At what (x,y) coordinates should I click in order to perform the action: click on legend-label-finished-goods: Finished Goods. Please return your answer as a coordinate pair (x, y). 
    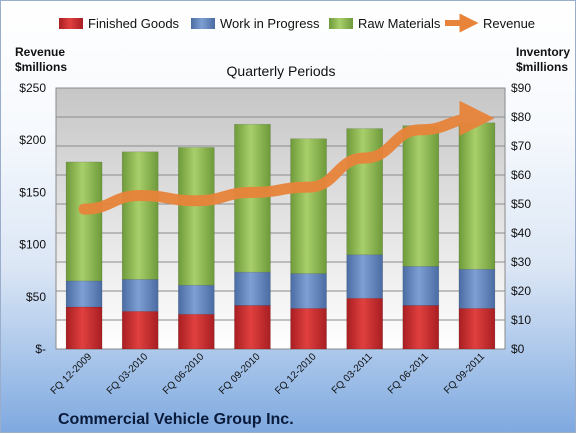
    Looking at the image, I should click on (134, 23).